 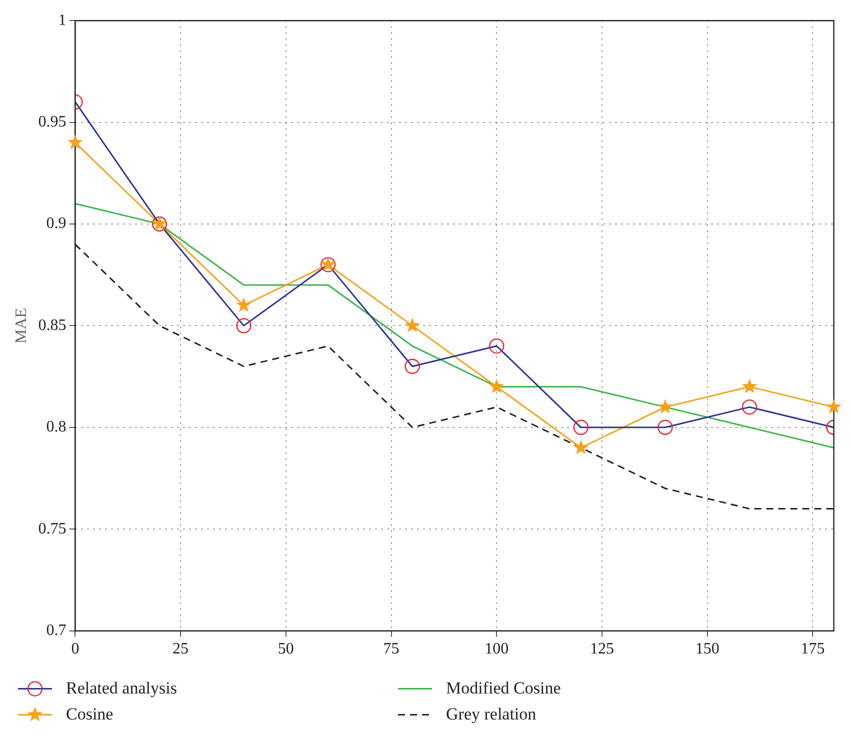 I want to click on x-tick-label: 125, so click(x=602, y=649).